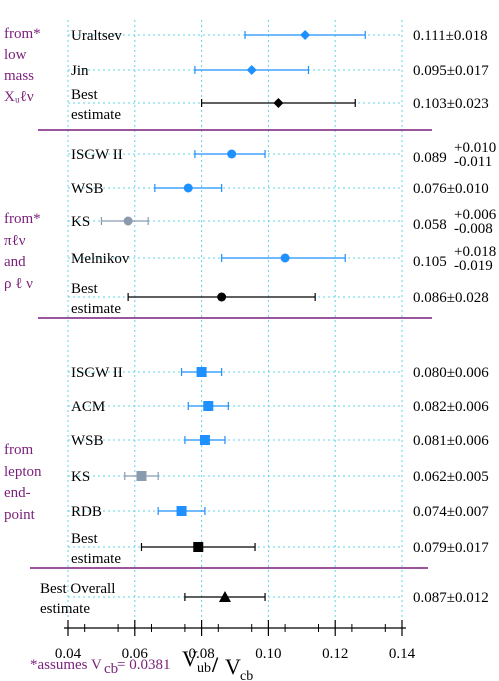 The height and width of the screenshot is (681, 499). What do you see at coordinates (268, 654) in the screenshot?
I see `x-tick-label: 0.10` at bounding box center [268, 654].